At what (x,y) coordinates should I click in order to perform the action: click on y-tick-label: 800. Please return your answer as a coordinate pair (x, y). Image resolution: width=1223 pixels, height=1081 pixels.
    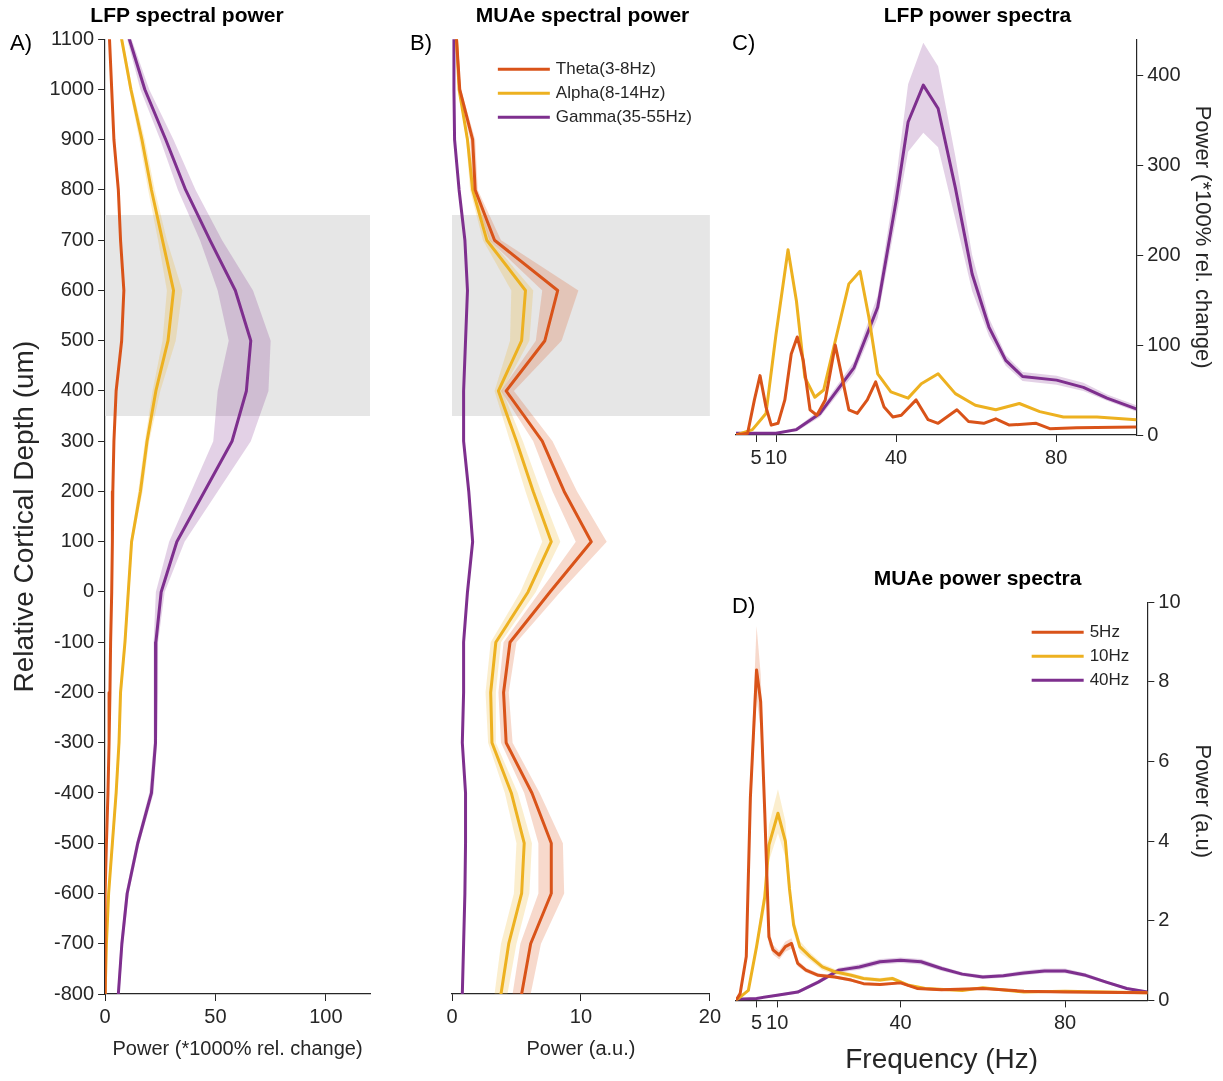
    Looking at the image, I should click on (77, 188).